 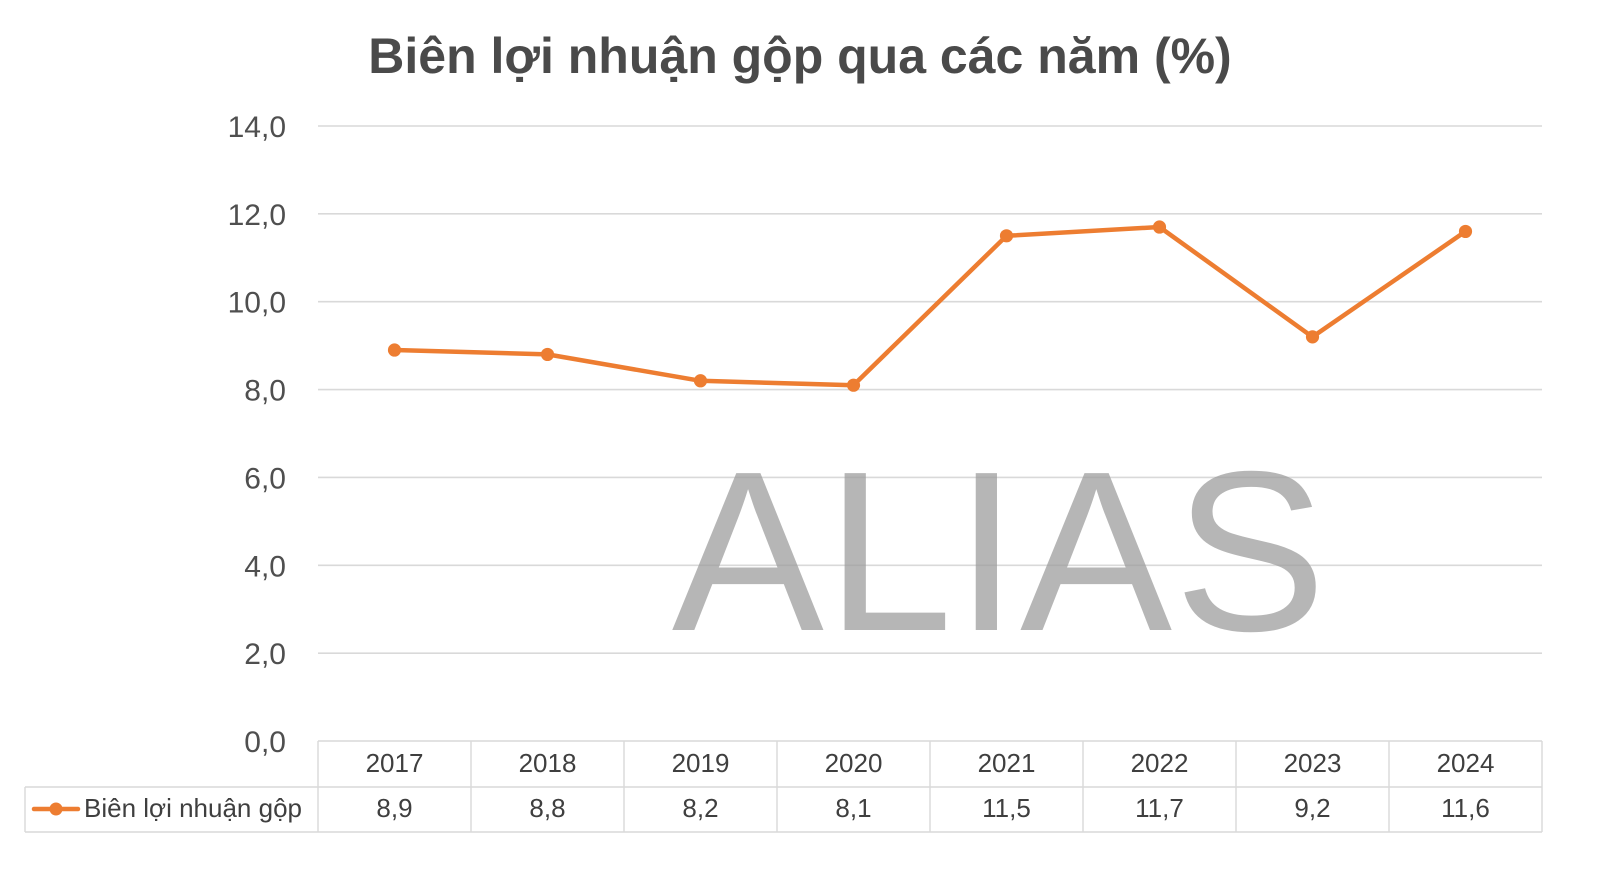 What do you see at coordinates (1000, 552) in the screenshot?
I see `watermark-text: ALIAS` at bounding box center [1000, 552].